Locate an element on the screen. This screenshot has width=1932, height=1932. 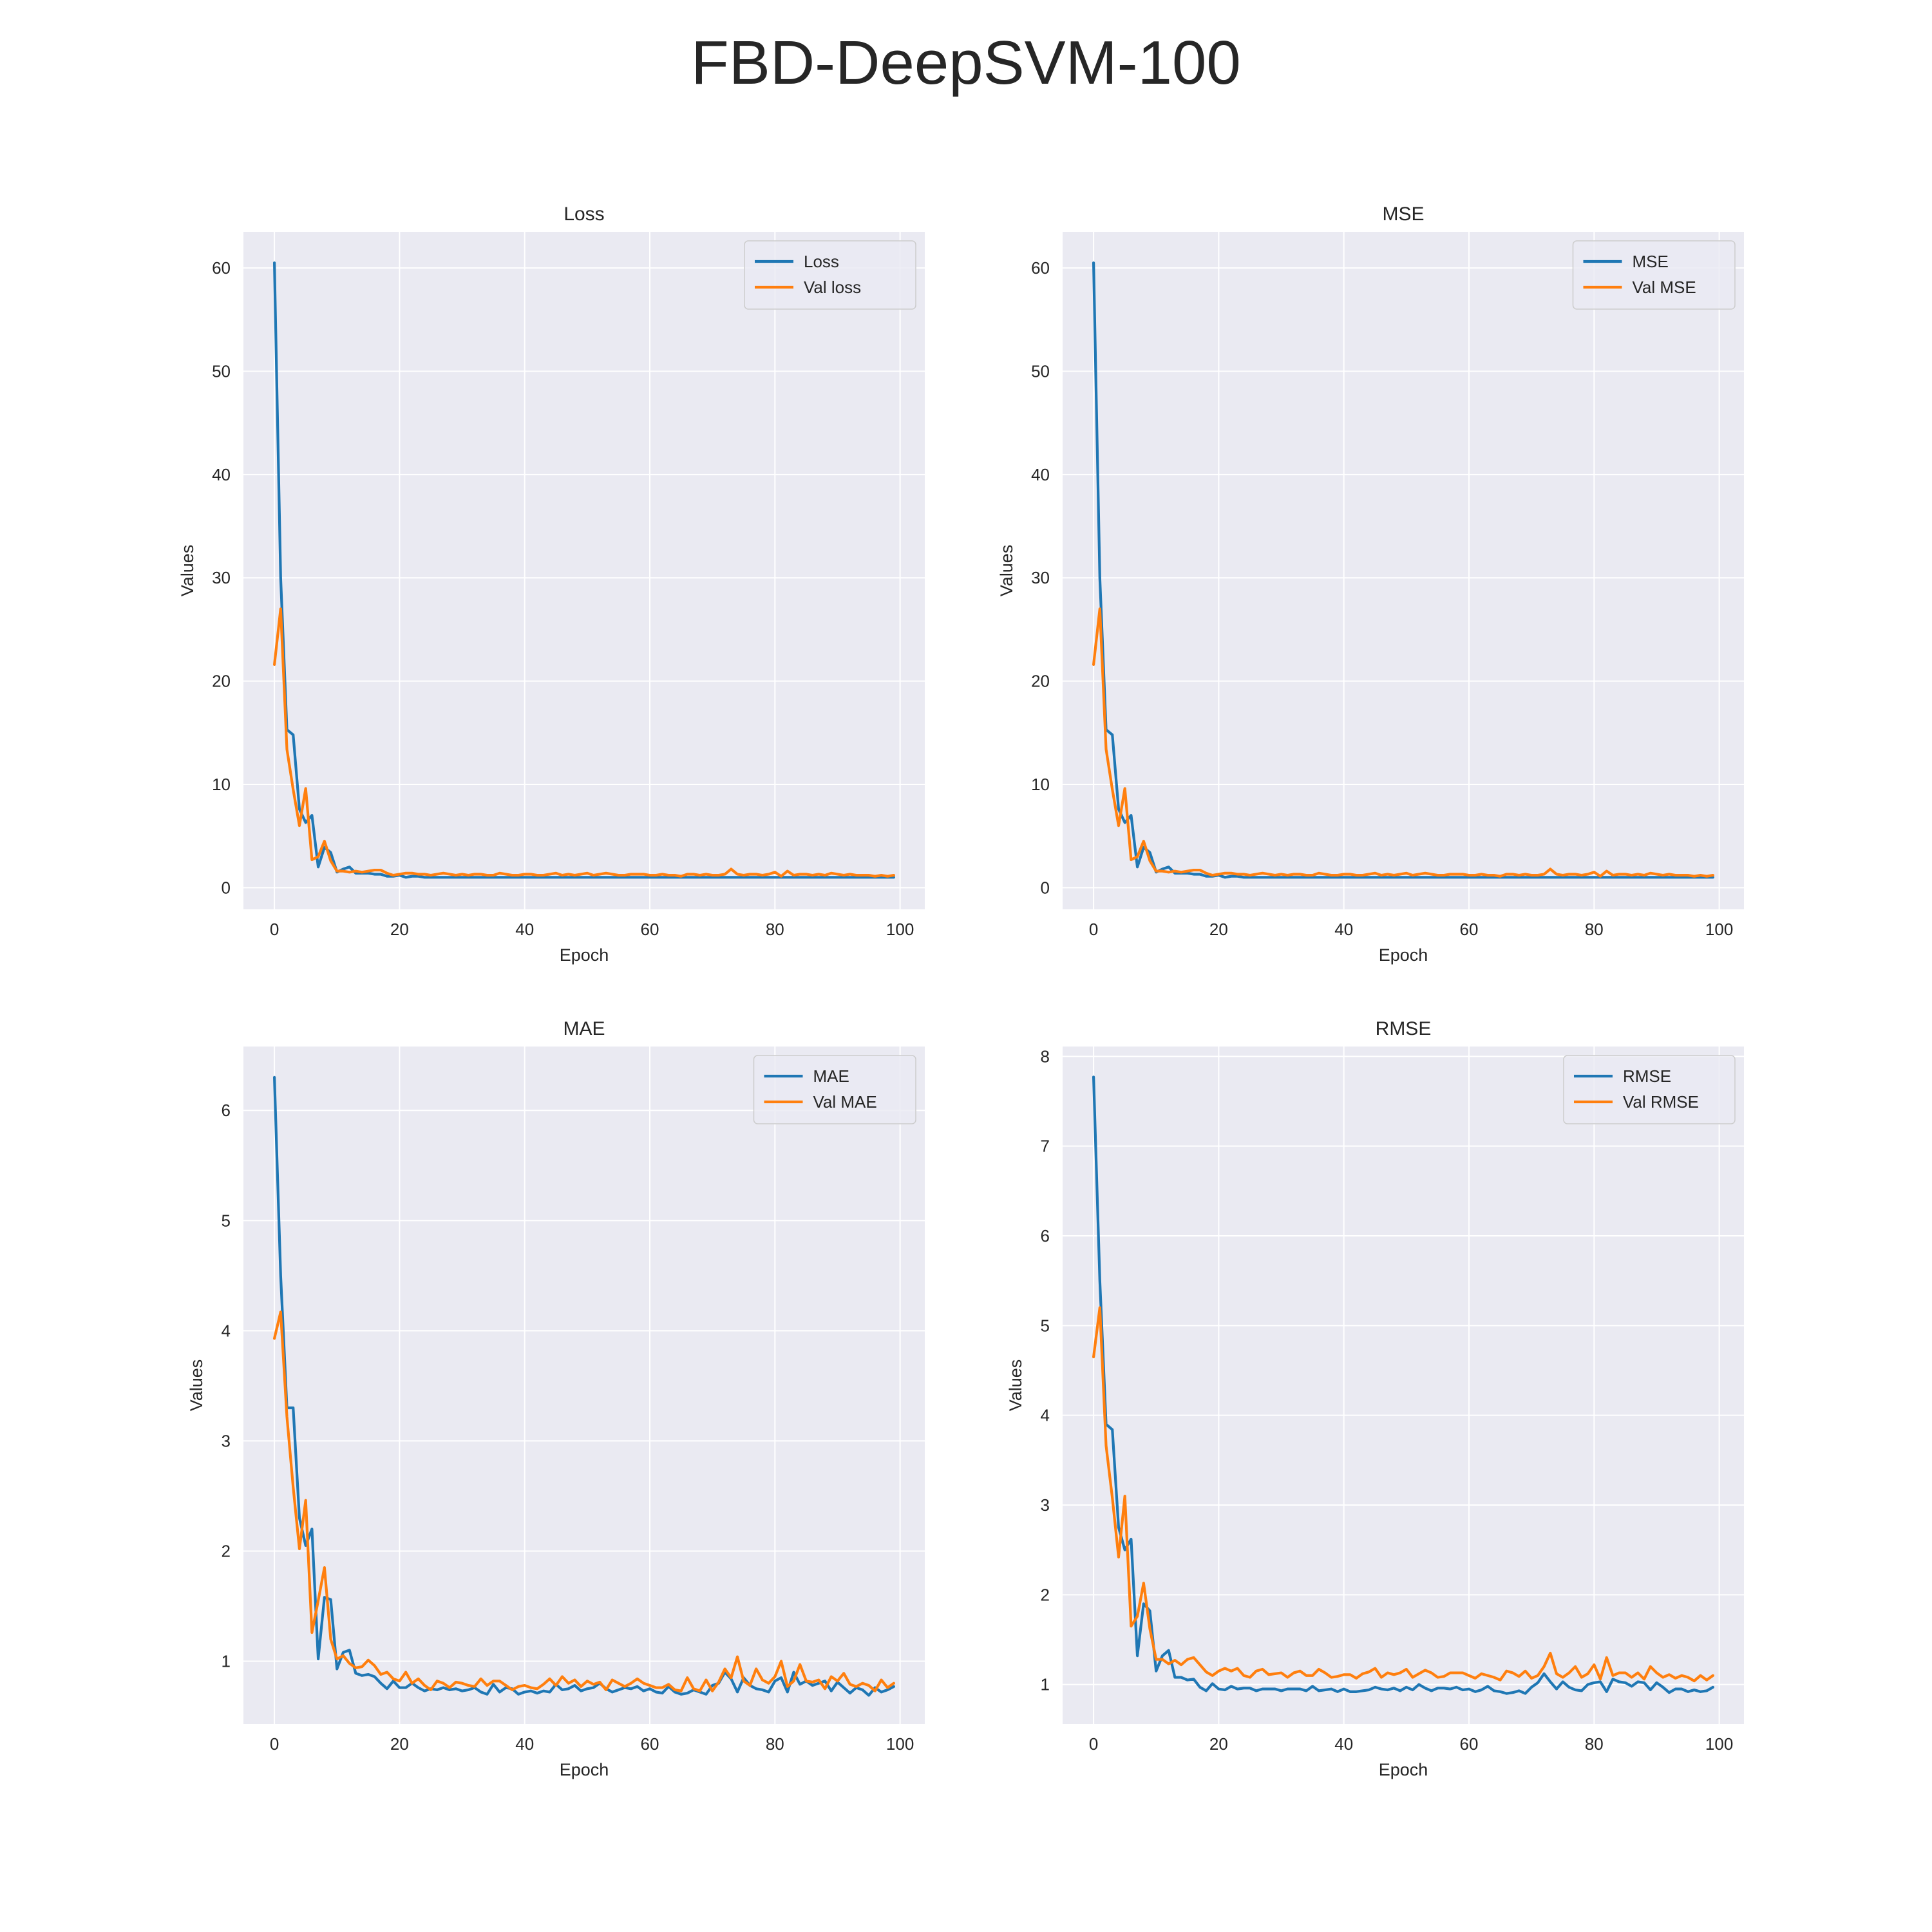
legend-label: Val MSE is located at coordinates (1665, 287).